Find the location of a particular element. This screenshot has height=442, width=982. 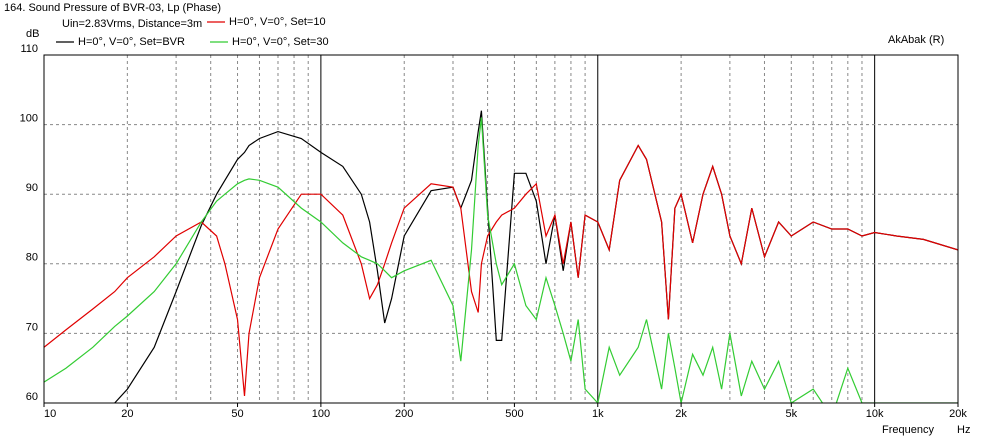

y-tick-label: 80 is located at coordinates (32, 258).